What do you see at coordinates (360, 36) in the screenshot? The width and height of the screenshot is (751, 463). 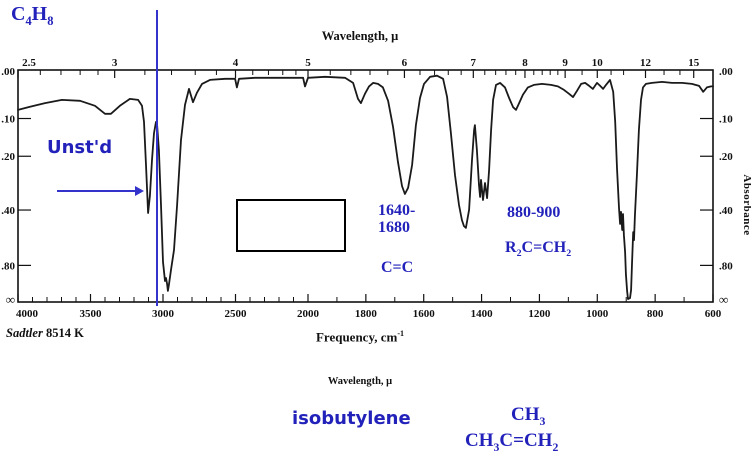 I see `top-axis-title: Wavelength, μ` at bounding box center [360, 36].